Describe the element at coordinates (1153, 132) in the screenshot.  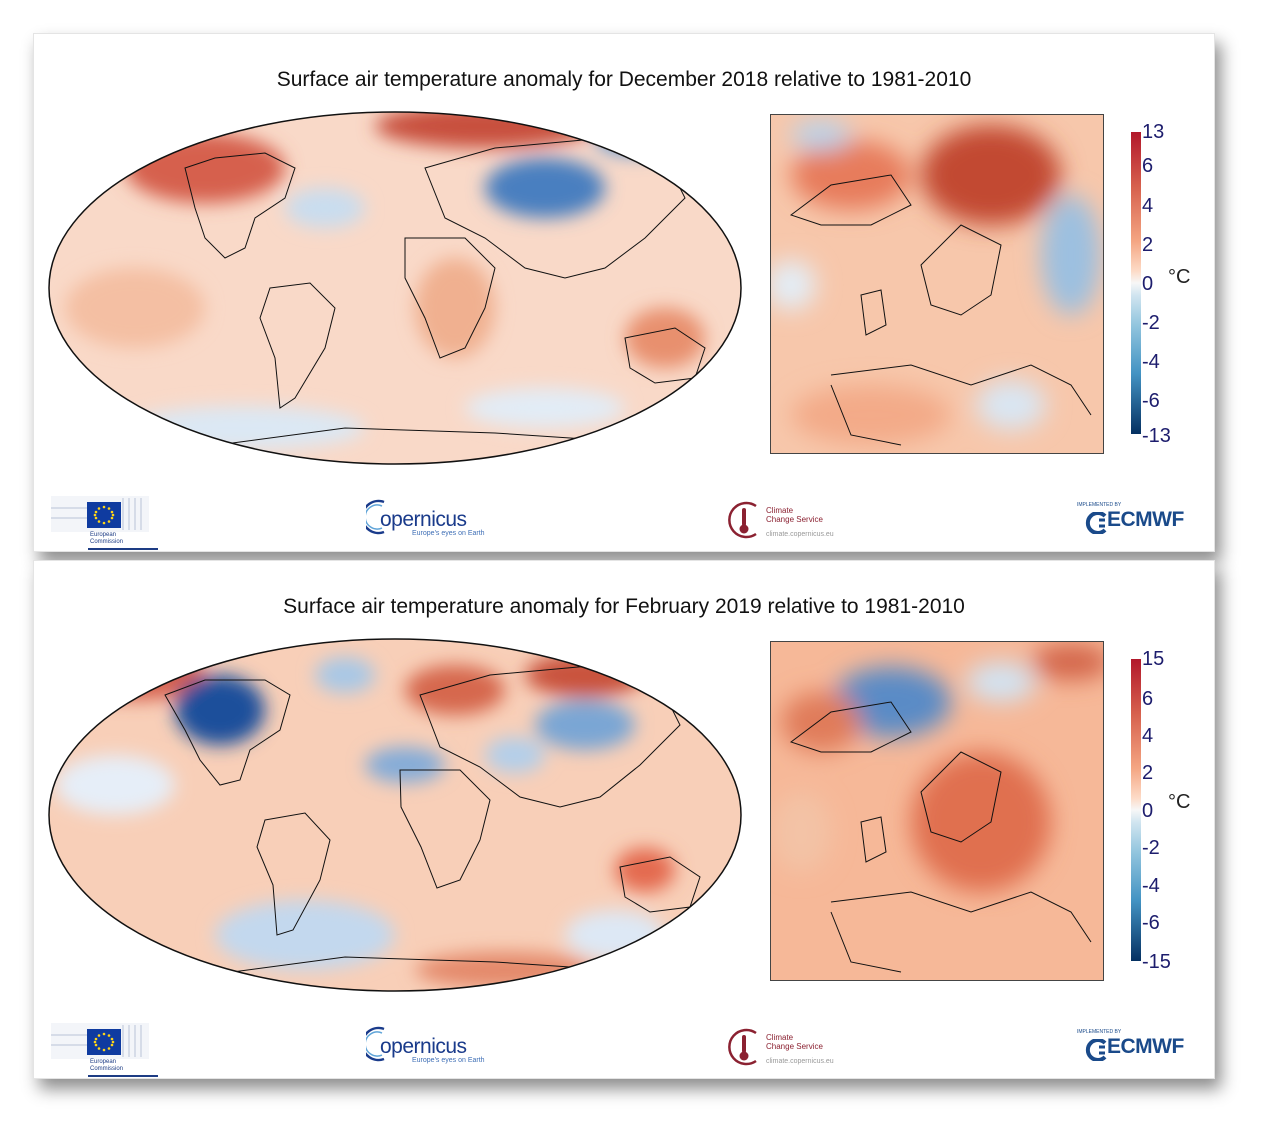
I see `colorbar-tick: 13` at that location.